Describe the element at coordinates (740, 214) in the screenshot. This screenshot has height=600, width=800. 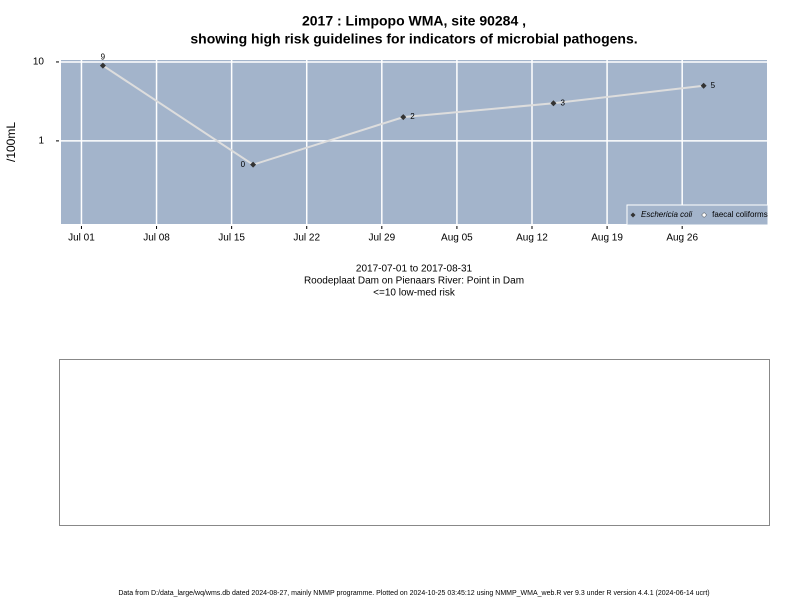
I see `legend-label: faecal coliforms` at that location.